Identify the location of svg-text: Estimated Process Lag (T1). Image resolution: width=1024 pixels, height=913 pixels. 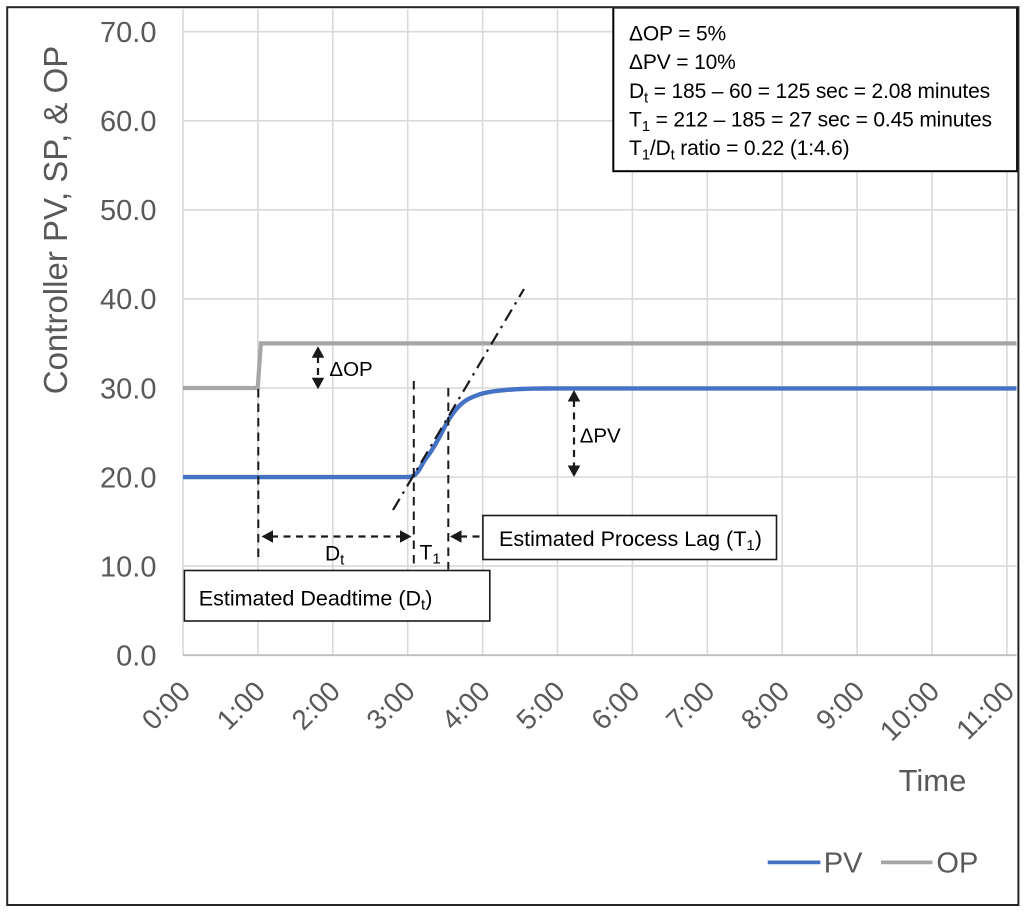
(630, 540).